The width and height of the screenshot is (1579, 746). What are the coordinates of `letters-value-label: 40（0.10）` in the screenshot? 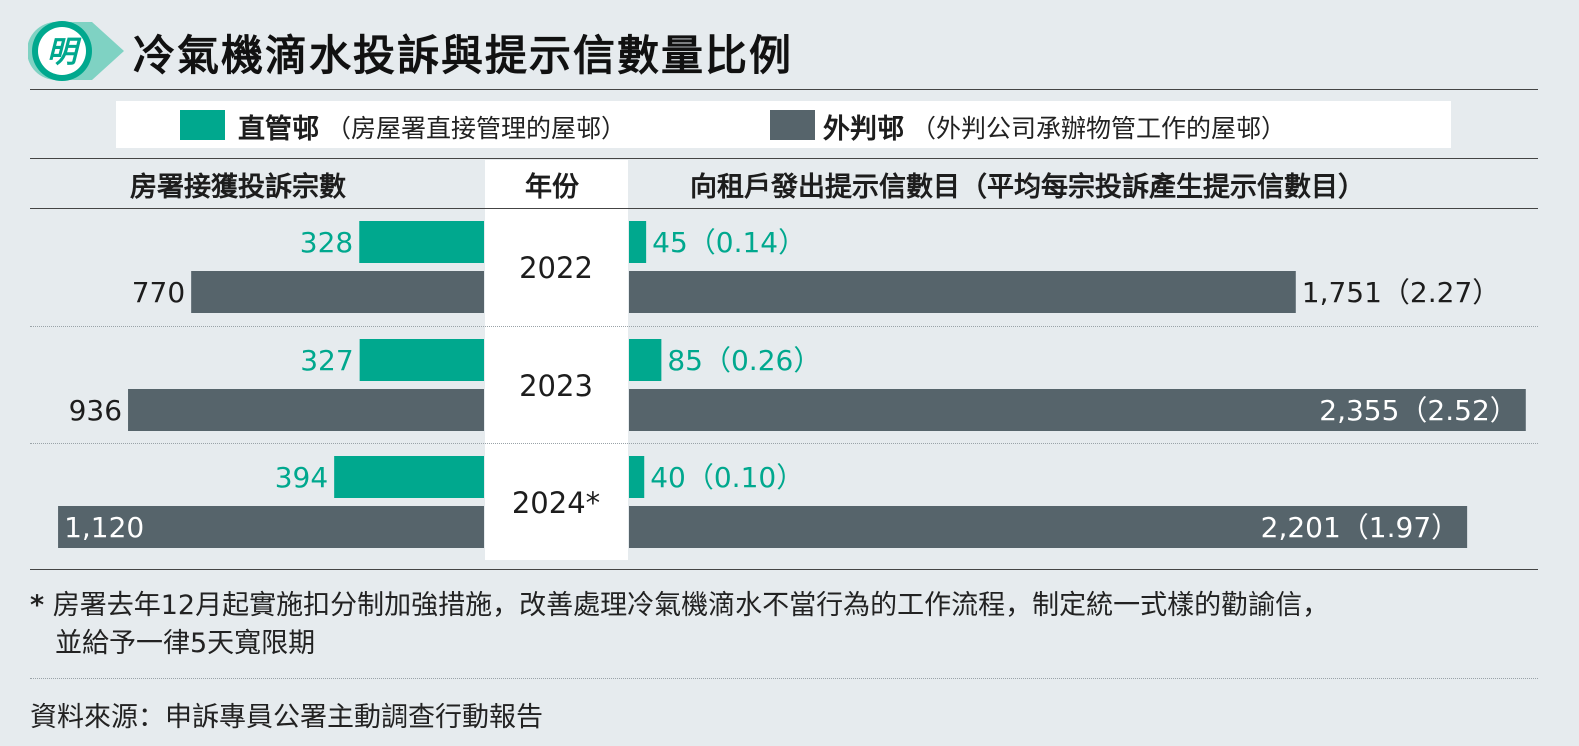 It's located at (727, 477).